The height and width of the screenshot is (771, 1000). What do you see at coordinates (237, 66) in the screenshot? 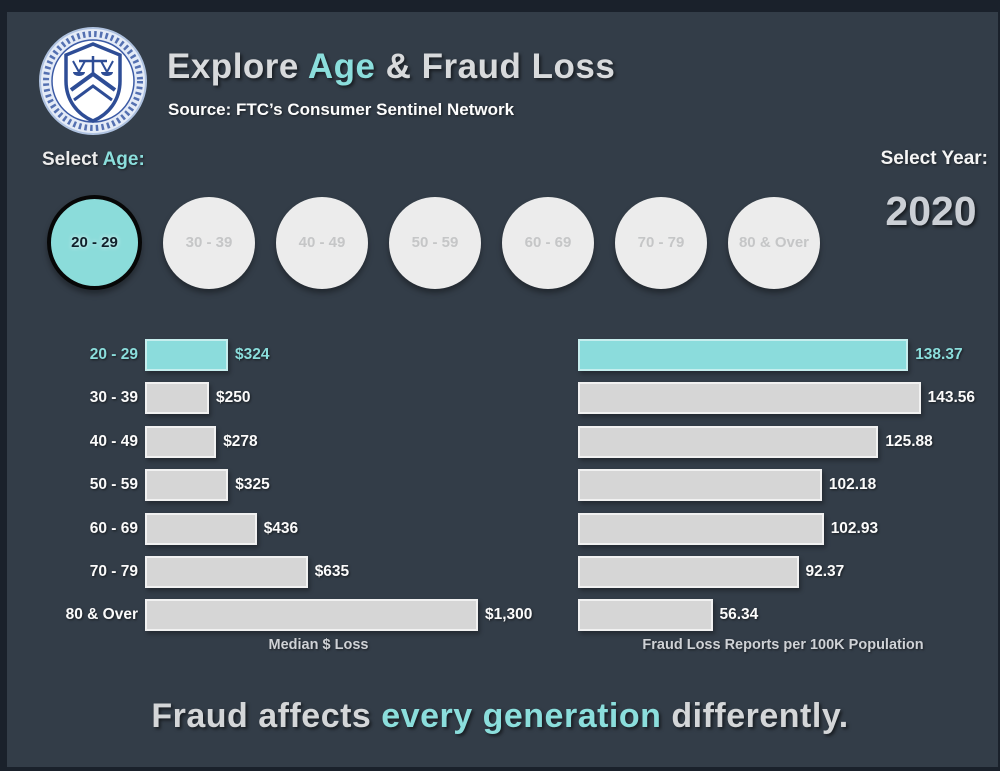
I see `title-pre: Explore` at bounding box center [237, 66].